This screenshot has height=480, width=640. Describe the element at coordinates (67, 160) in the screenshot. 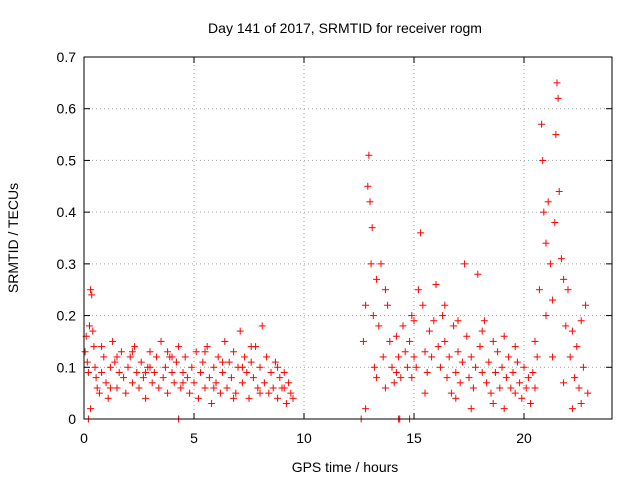

I see `y-tick-label: 0.5` at that location.